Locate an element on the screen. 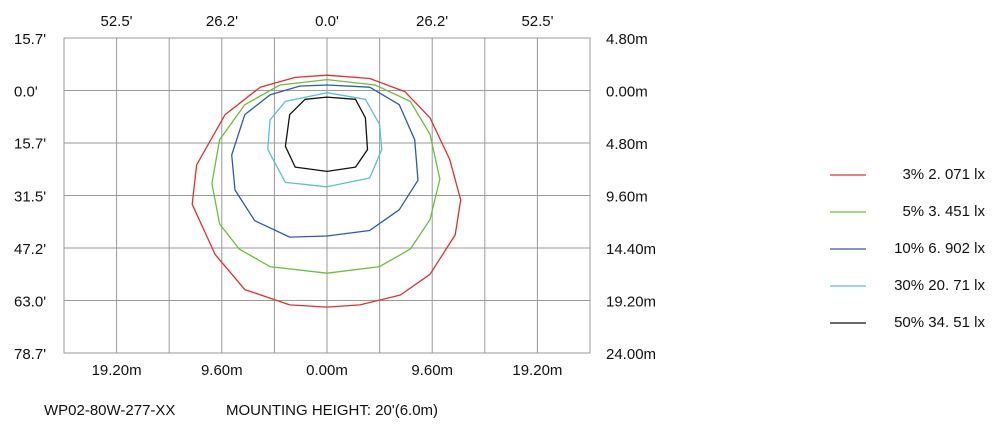 This screenshot has width=1000, height=437. y2-tick-label: 47.2' is located at coordinates (30, 249).